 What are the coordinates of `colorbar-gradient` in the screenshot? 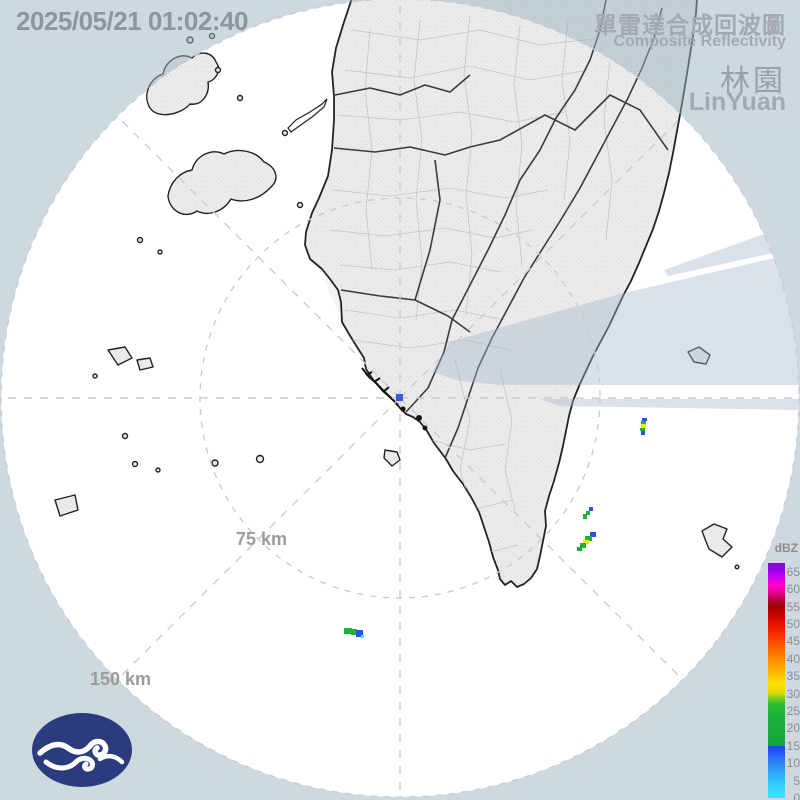 It's located at (776, 680).